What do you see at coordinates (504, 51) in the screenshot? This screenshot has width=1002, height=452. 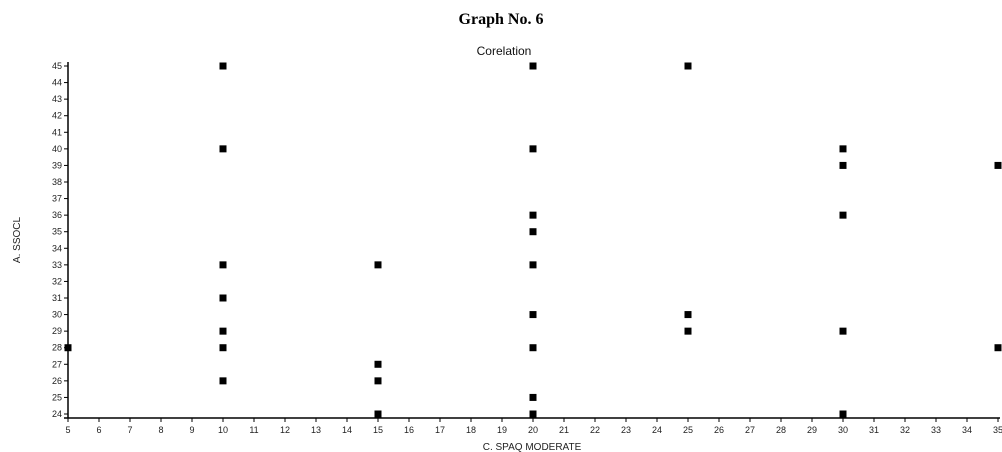 I see `chart-title: Corelation` at bounding box center [504, 51].